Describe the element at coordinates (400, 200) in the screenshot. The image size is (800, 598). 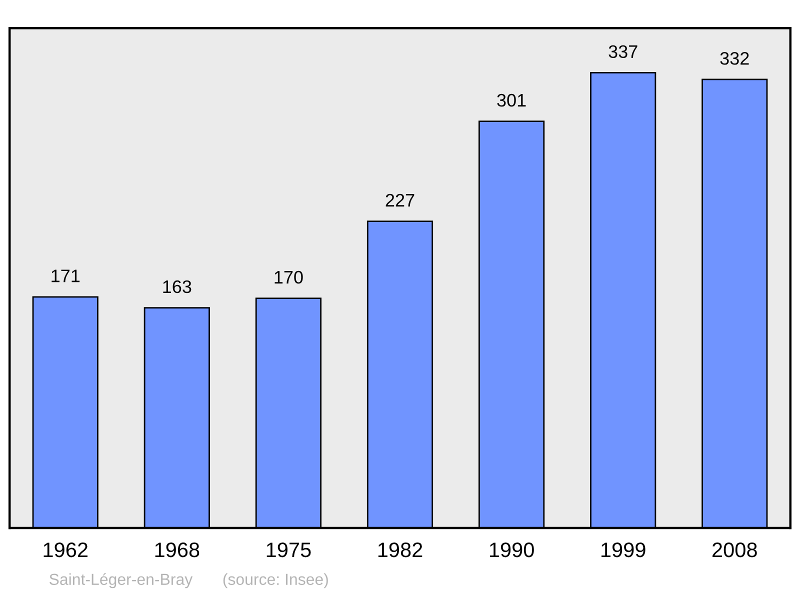
I see `data-label: 227` at that location.